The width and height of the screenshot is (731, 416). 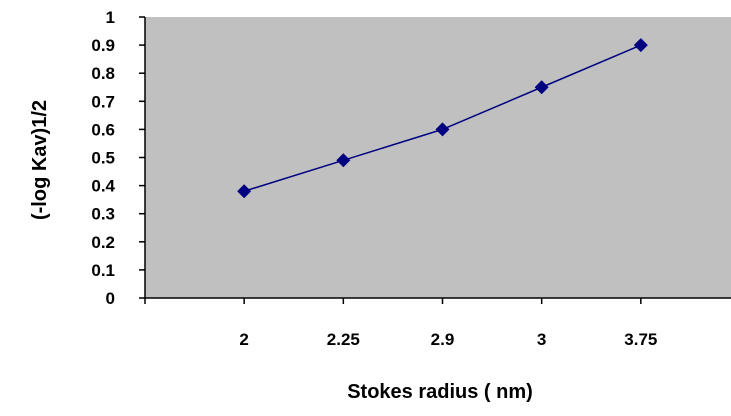 I want to click on y-tick-label: 0.5, so click(x=103, y=158).